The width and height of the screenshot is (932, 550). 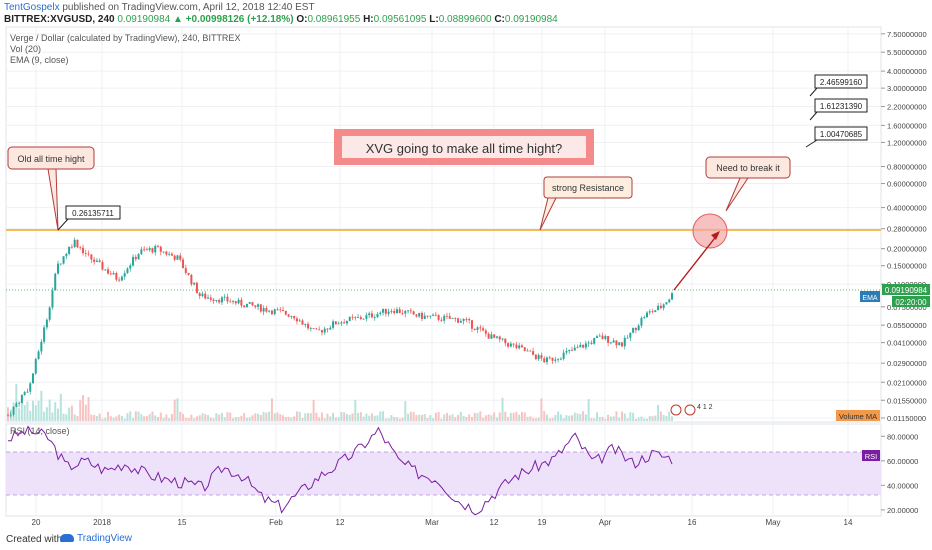 What do you see at coordinates (434, 19) in the screenshot?
I see `low-label: L:` at bounding box center [434, 19].